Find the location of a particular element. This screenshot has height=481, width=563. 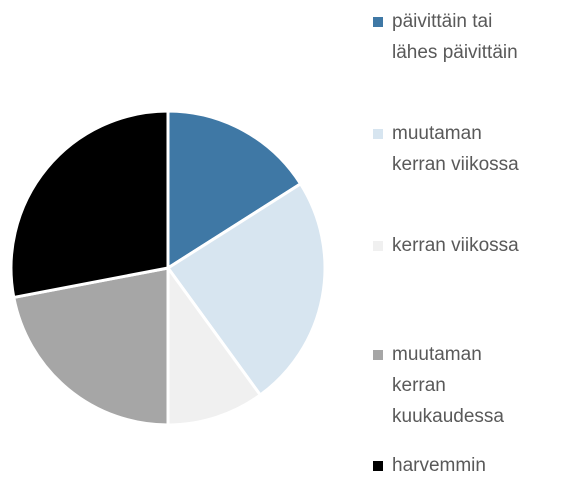

legend-item: muutaman kerran viikossa is located at coordinates (455, 149).